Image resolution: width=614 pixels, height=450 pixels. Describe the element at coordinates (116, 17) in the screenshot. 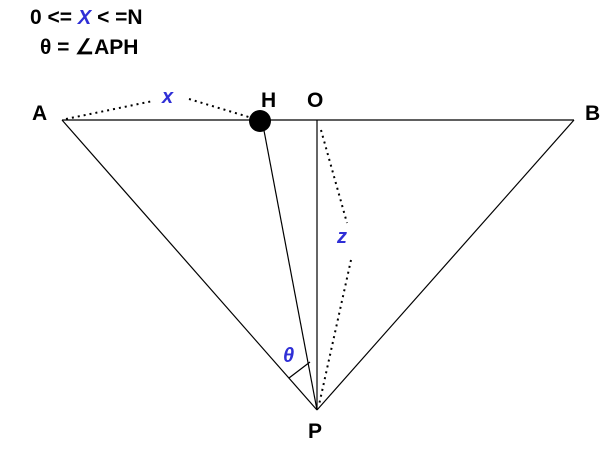

I see `condition-suffix: < =N` at that location.